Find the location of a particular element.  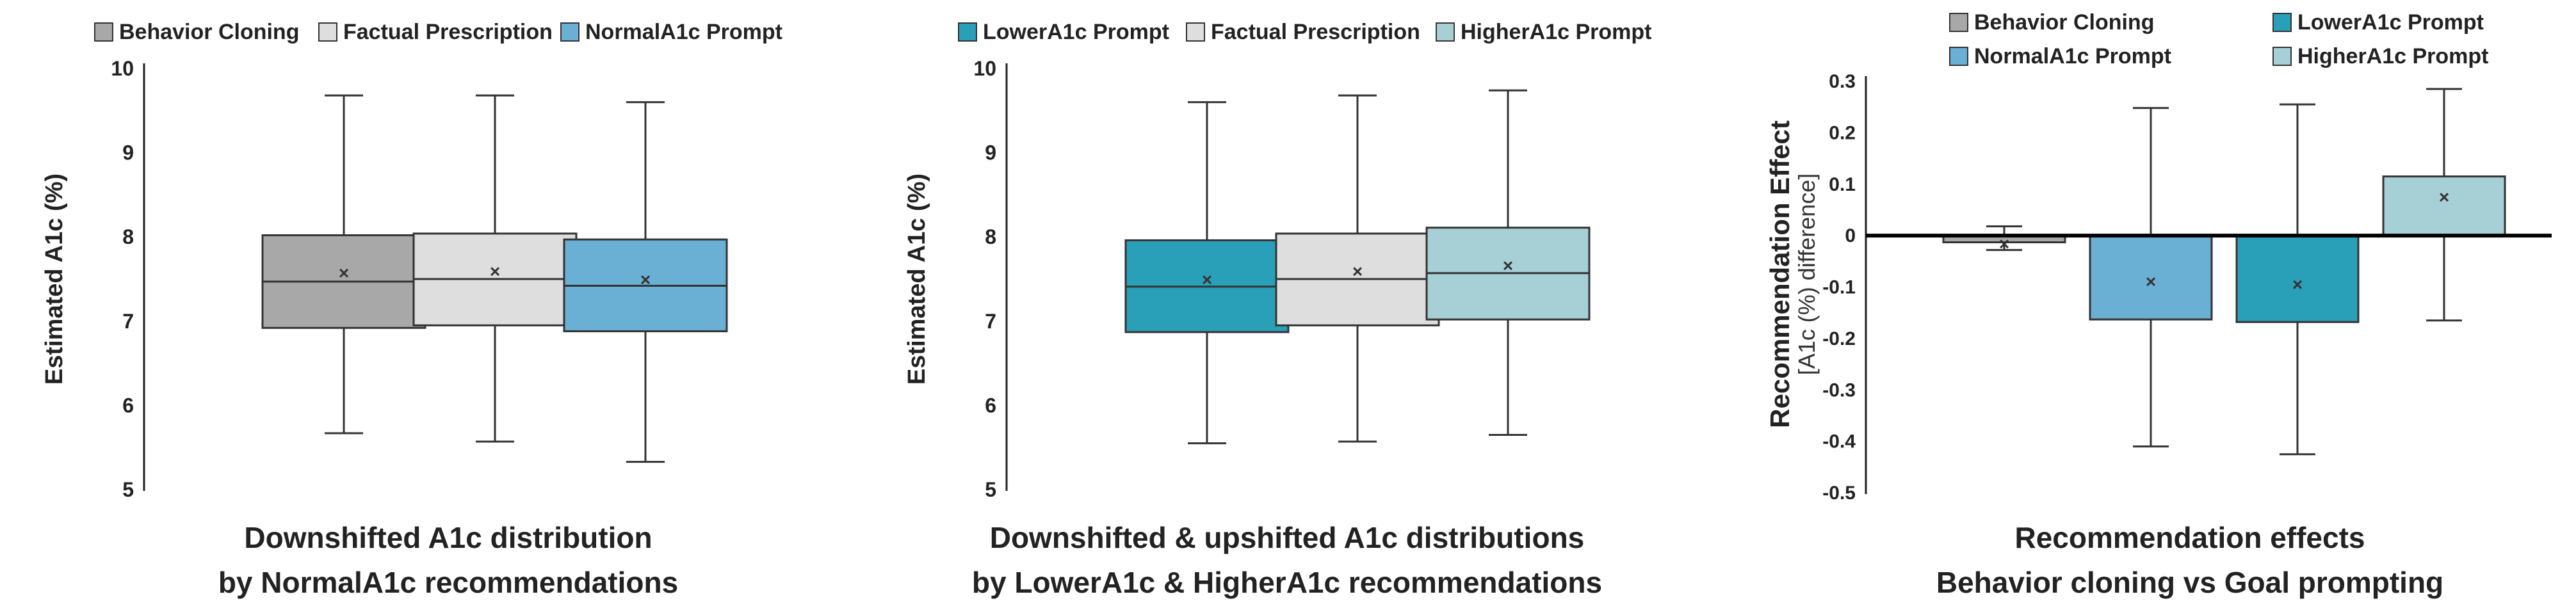

y-tick-label: -0.1 is located at coordinates (1839, 287).